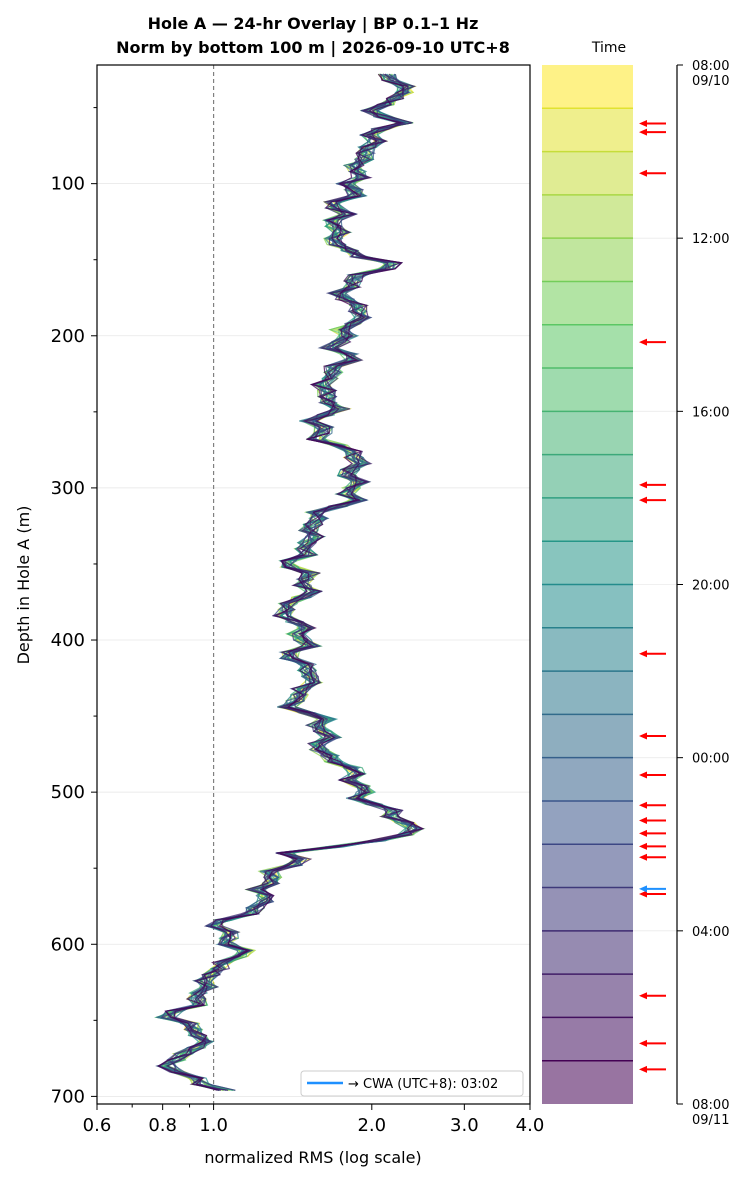 This screenshot has width=750, height=1181. What do you see at coordinates (97, 1125) in the screenshot?
I see `x-tick-label: 0.6` at bounding box center [97, 1125].